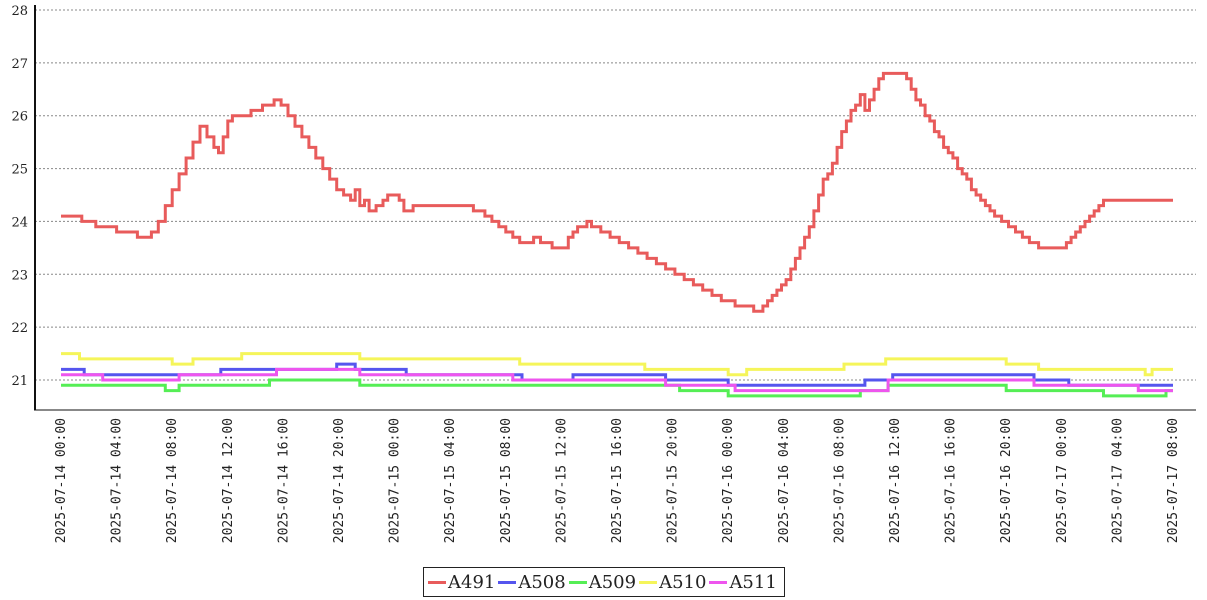 This screenshot has height=600, width=1207. I want to click on x-tick-label: 2025-07-16 08:00, so click(839, 480).